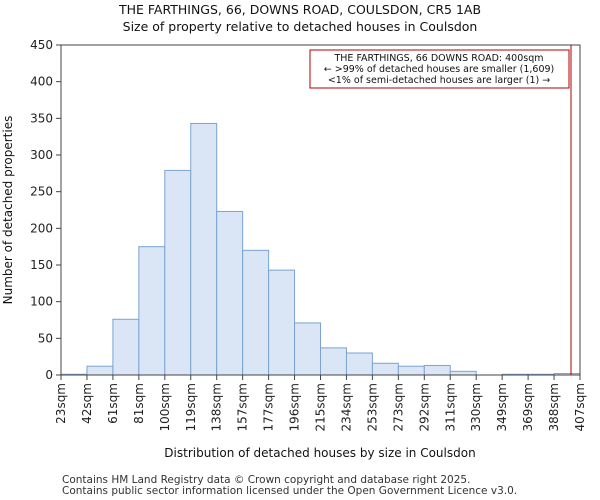  What do you see at coordinates (49, 375) in the screenshot?
I see `y-tick-label: 0` at bounding box center [49, 375].